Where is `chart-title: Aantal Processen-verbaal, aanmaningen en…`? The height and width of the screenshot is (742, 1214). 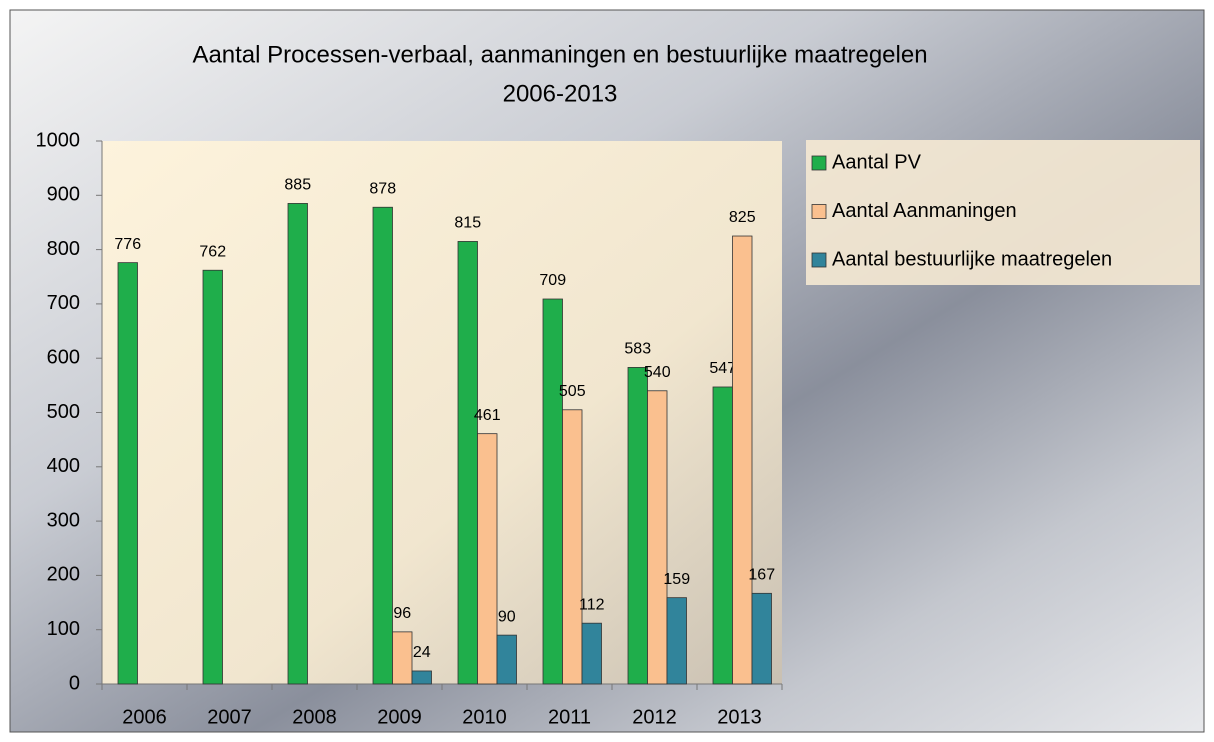
chart-title: Aantal Processen-verbaal, aanmaningen en… is located at coordinates (559, 54).